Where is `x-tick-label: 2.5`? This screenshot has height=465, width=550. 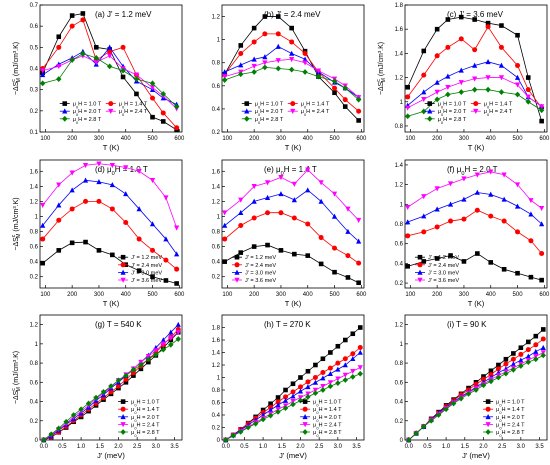 x-tick-label: 2.5 is located at coordinates (137, 447).